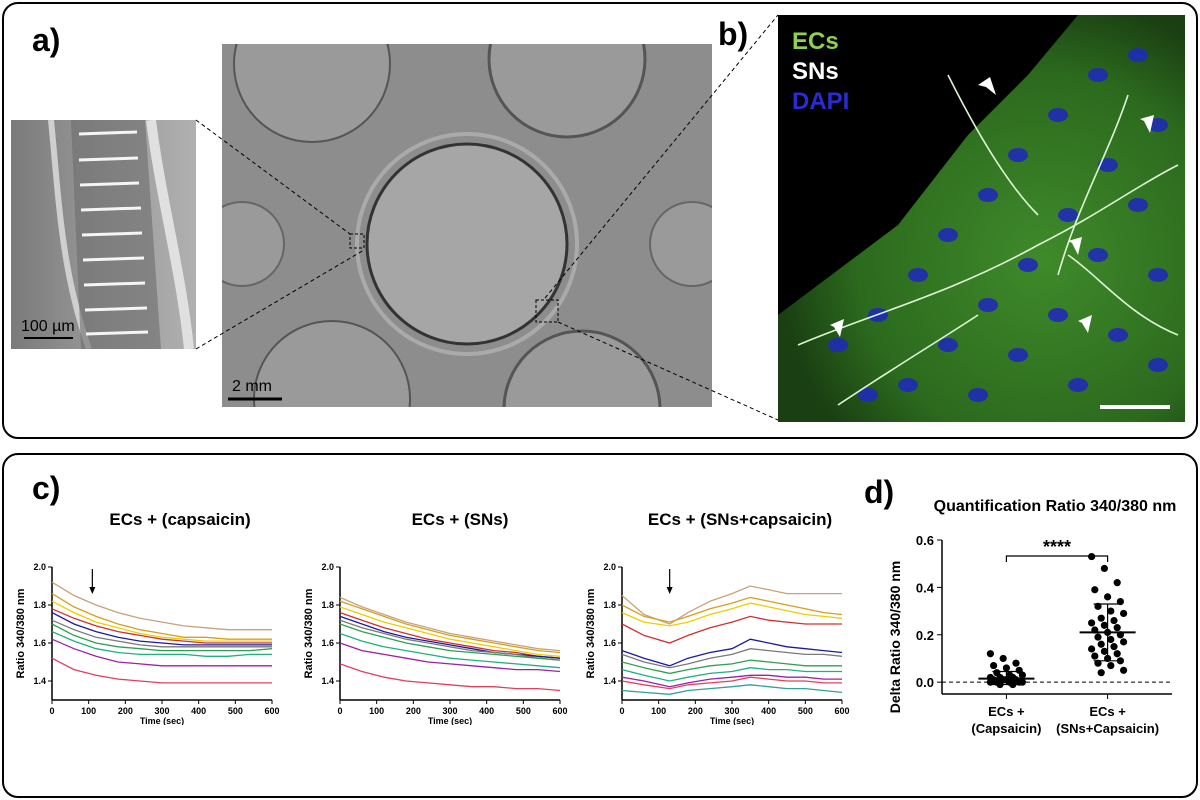 Image resolution: width=1200 pixels, height=800 pixels. What do you see at coordinates (1057, 558) in the screenshot?
I see `significance-bracket` at bounding box center [1057, 558].